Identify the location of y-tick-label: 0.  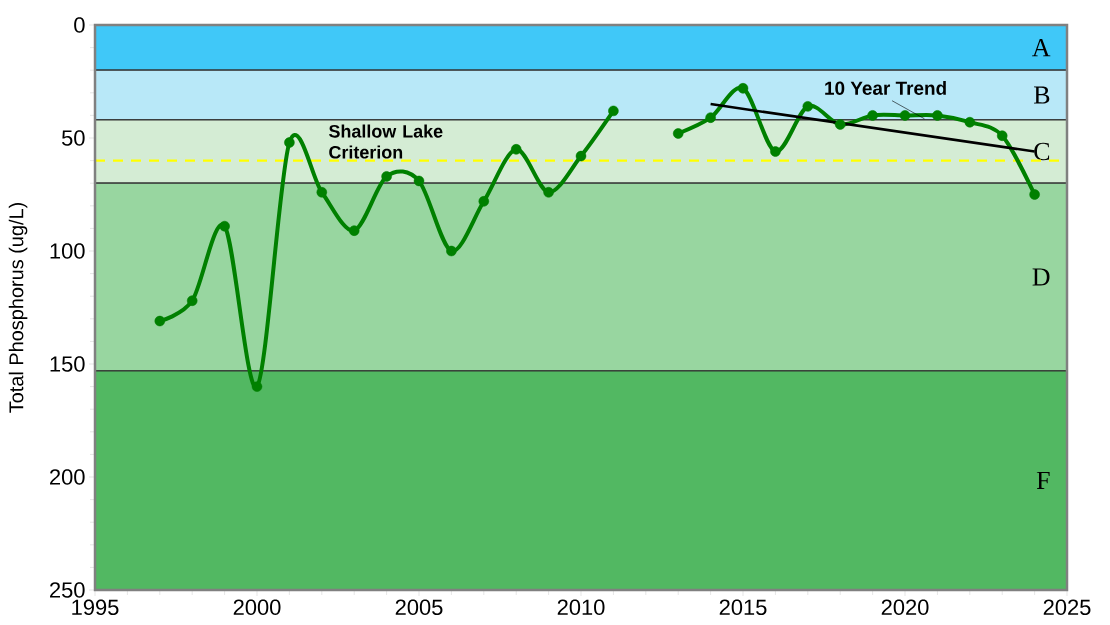
(79, 25).